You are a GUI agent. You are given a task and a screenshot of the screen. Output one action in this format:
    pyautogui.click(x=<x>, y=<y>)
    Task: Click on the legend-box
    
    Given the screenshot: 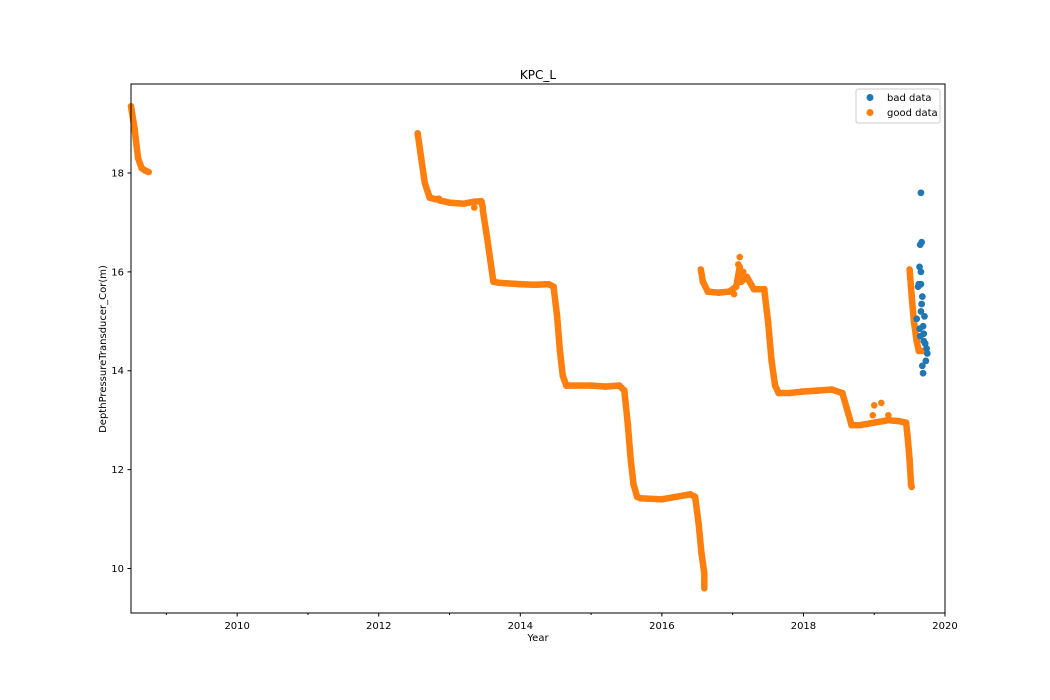 What is the action you would take?
    pyautogui.click(x=898, y=106)
    